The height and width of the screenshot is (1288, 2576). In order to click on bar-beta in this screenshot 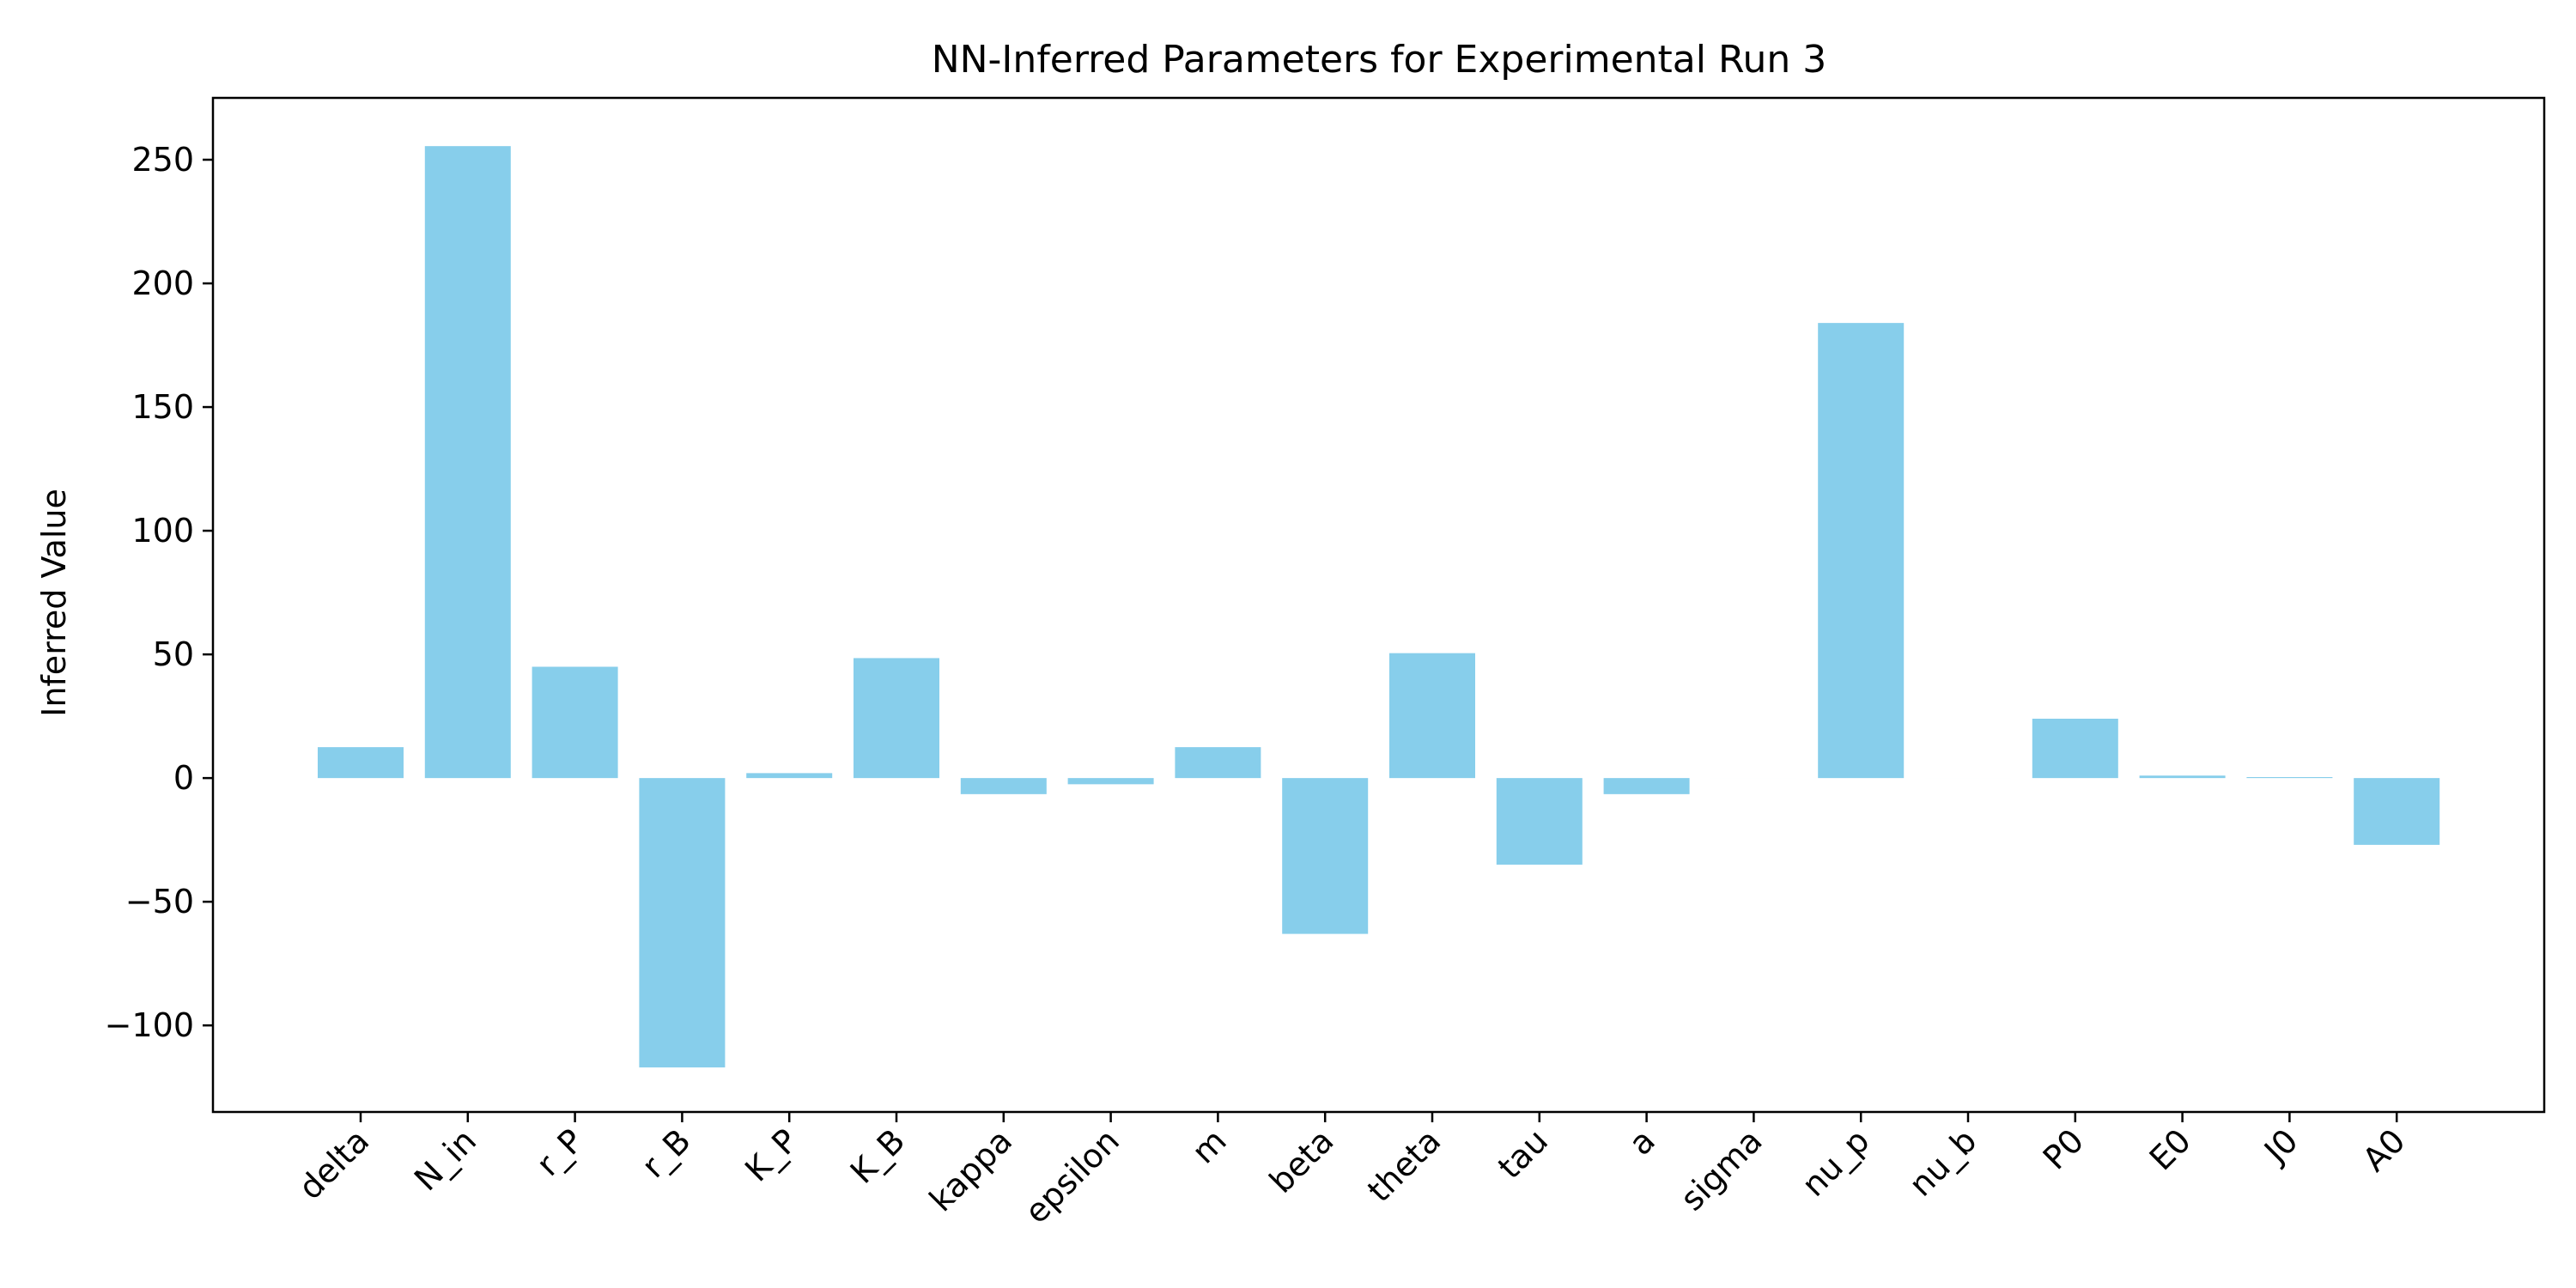, I will do `click(1325, 856)`.